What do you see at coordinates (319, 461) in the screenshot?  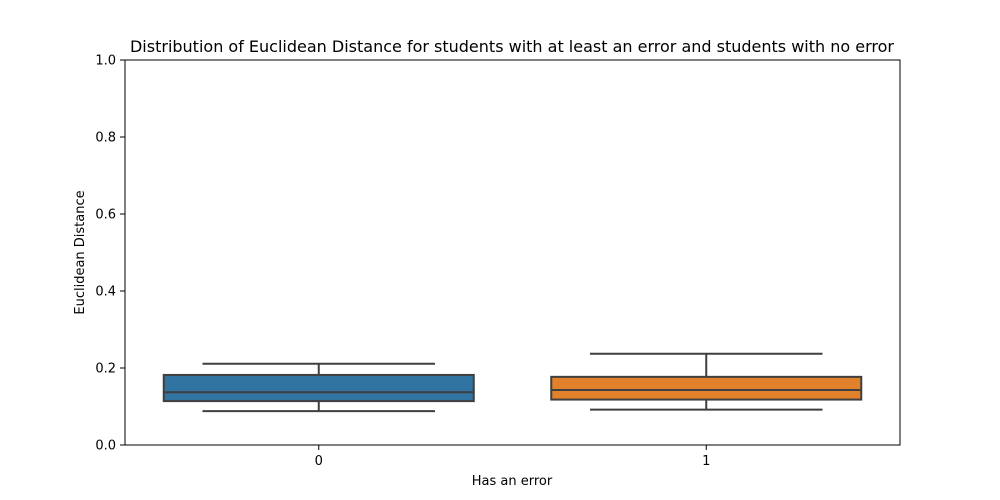 I see `x-tick-label: 0` at bounding box center [319, 461].